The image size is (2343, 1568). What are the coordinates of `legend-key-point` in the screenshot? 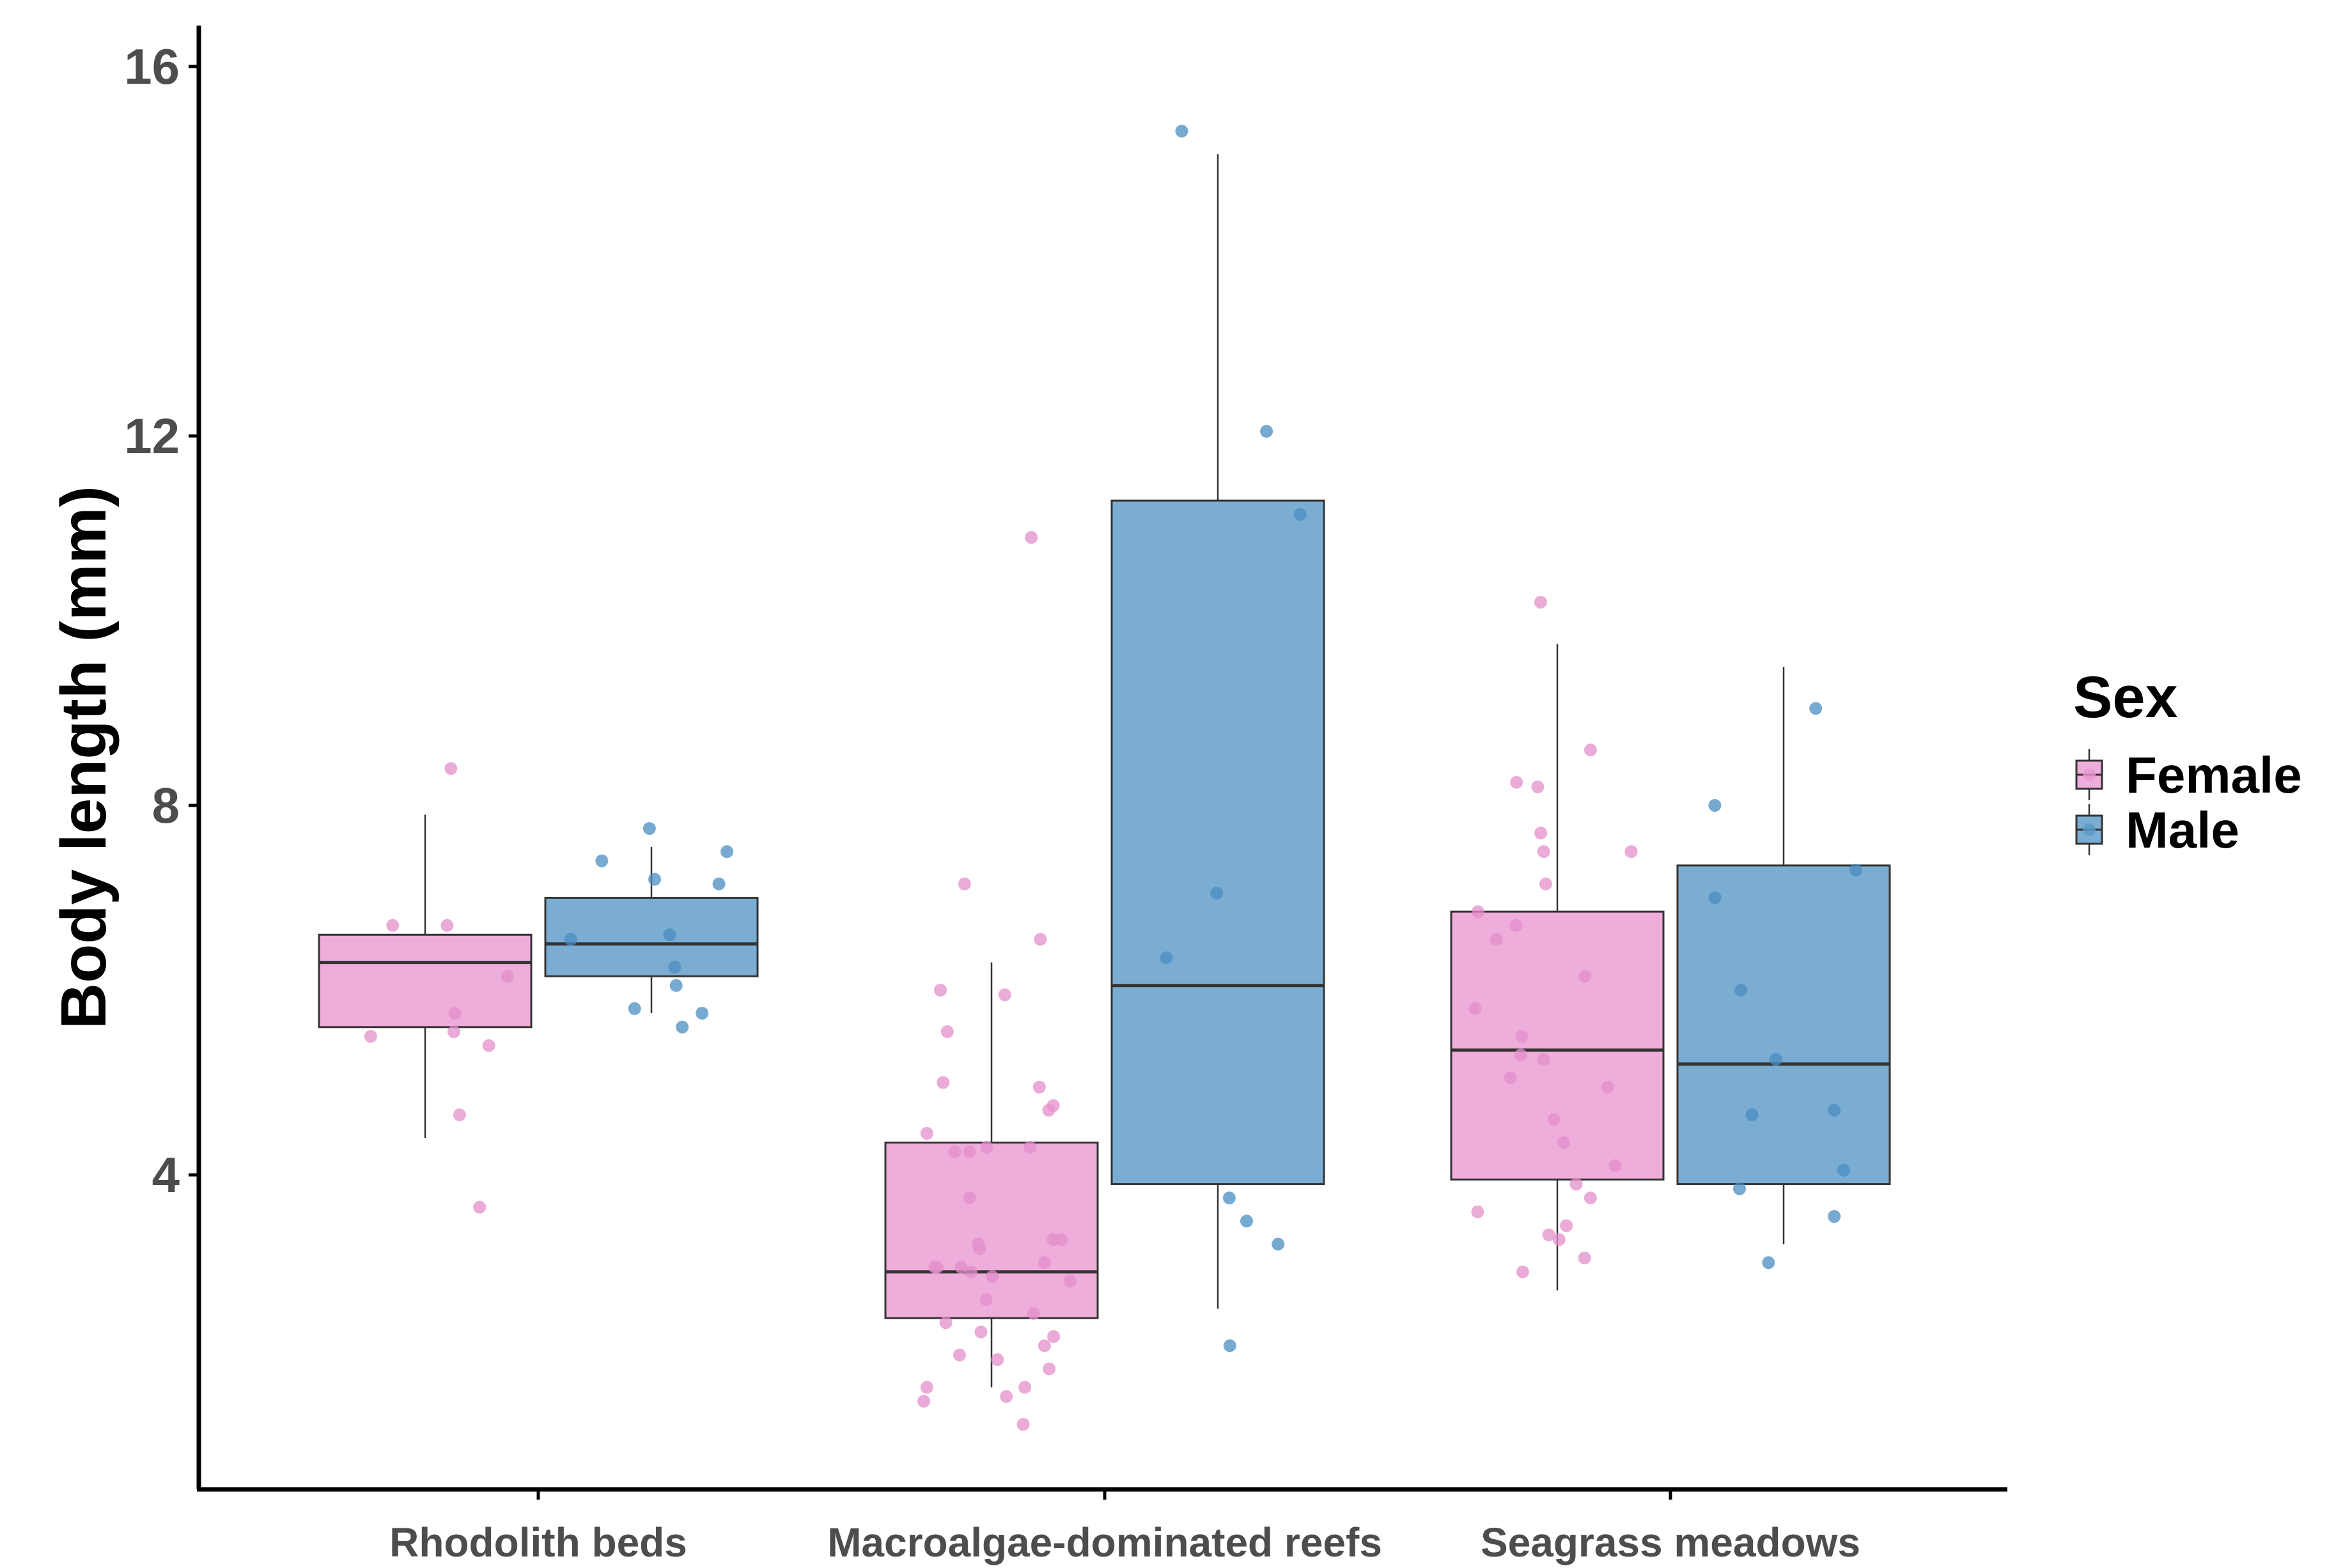 It's located at (2089, 830).